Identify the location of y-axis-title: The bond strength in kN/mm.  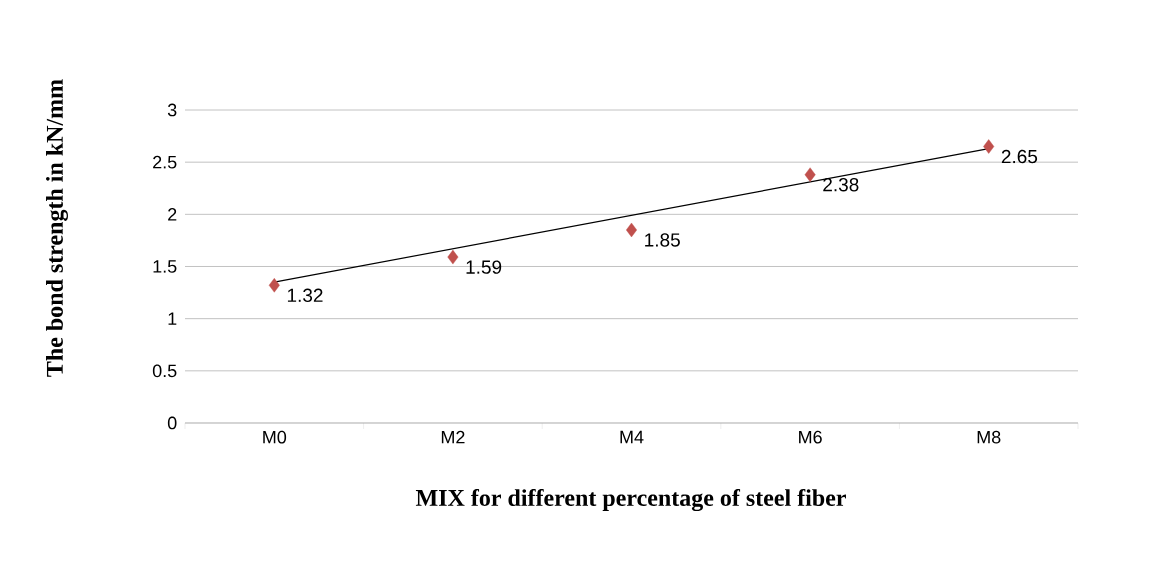
(57, 228).